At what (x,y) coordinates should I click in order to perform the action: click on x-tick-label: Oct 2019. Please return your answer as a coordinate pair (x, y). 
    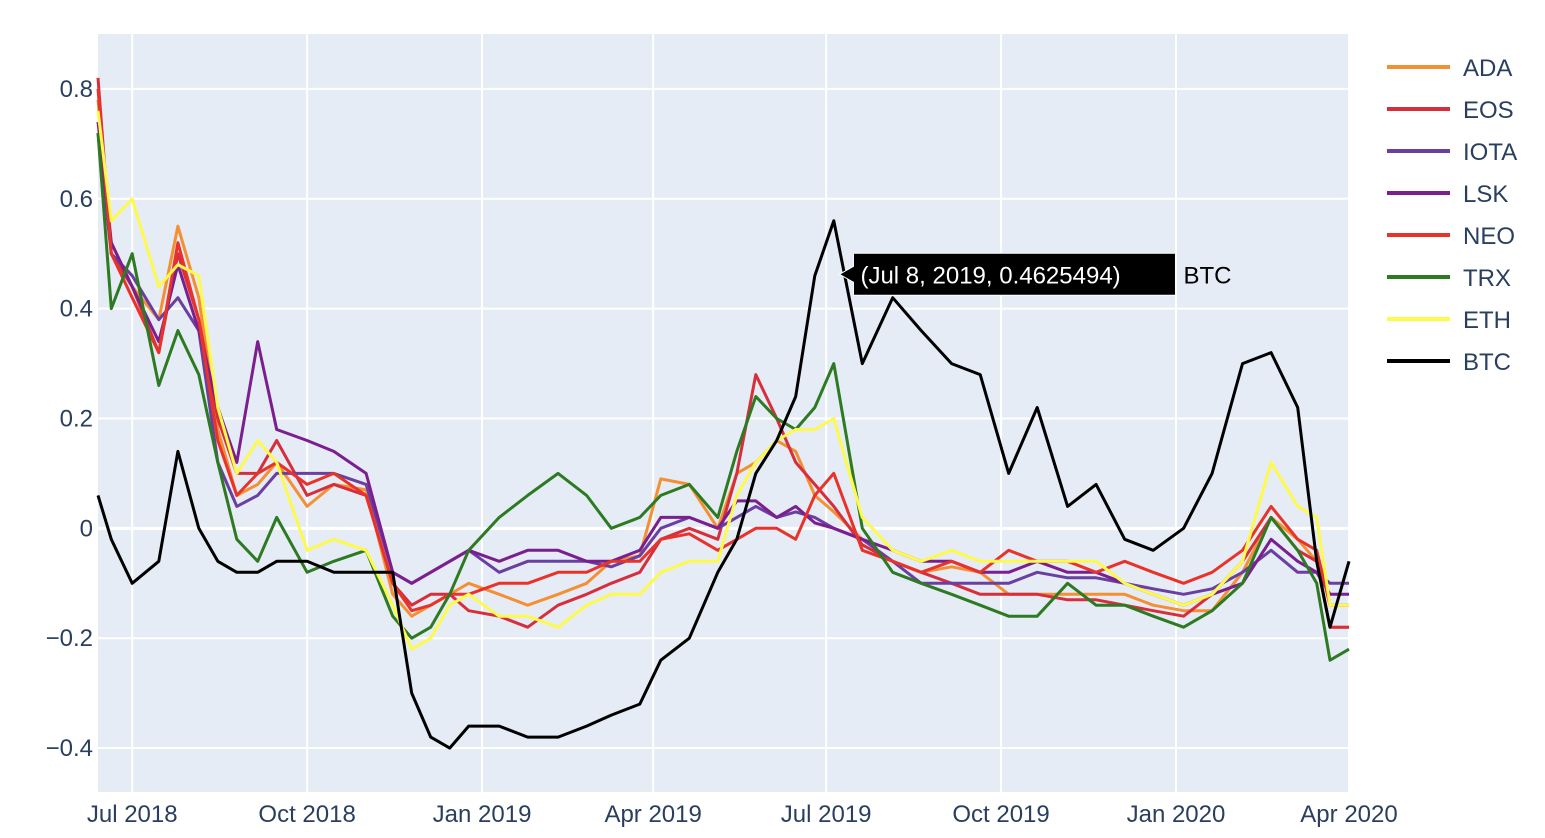
    Looking at the image, I should click on (1000, 814).